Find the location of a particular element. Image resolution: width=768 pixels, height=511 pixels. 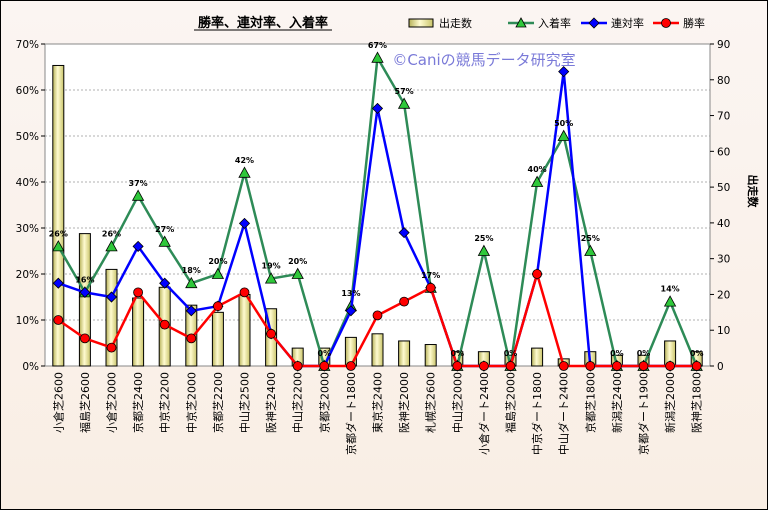

y2-axis-label: 出走数 is located at coordinates (753, 192).